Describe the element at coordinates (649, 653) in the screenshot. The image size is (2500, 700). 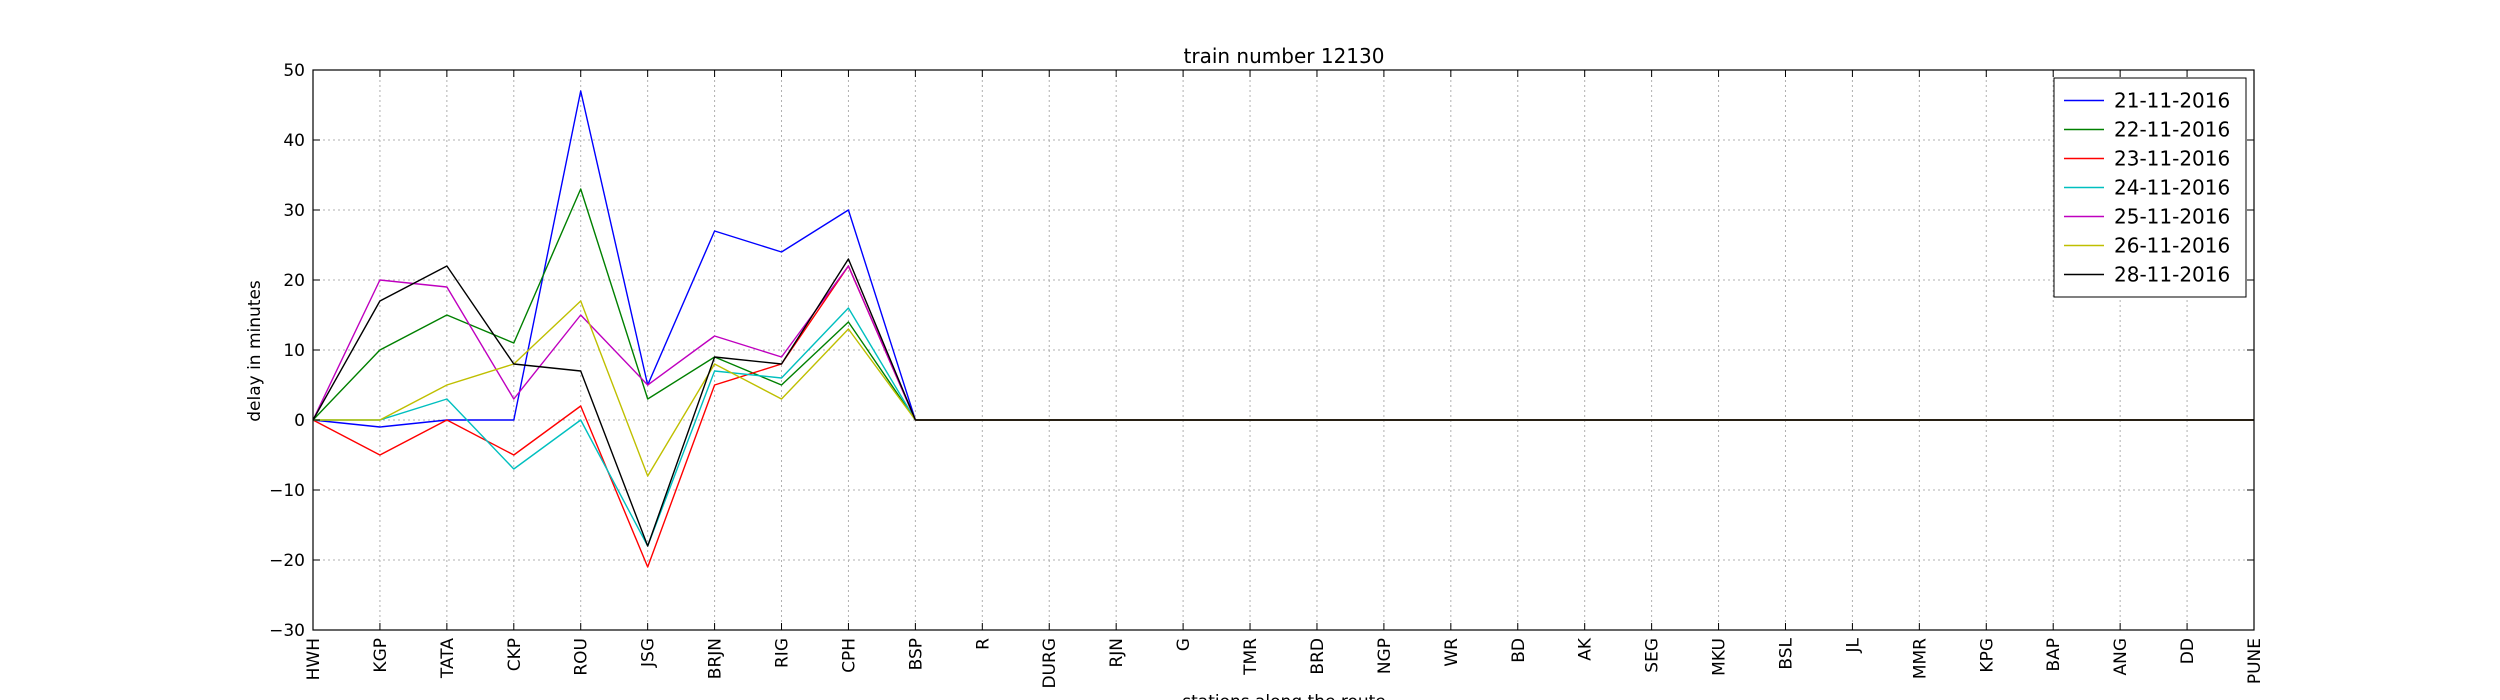
I see `x-tick-label: JSG` at that location.